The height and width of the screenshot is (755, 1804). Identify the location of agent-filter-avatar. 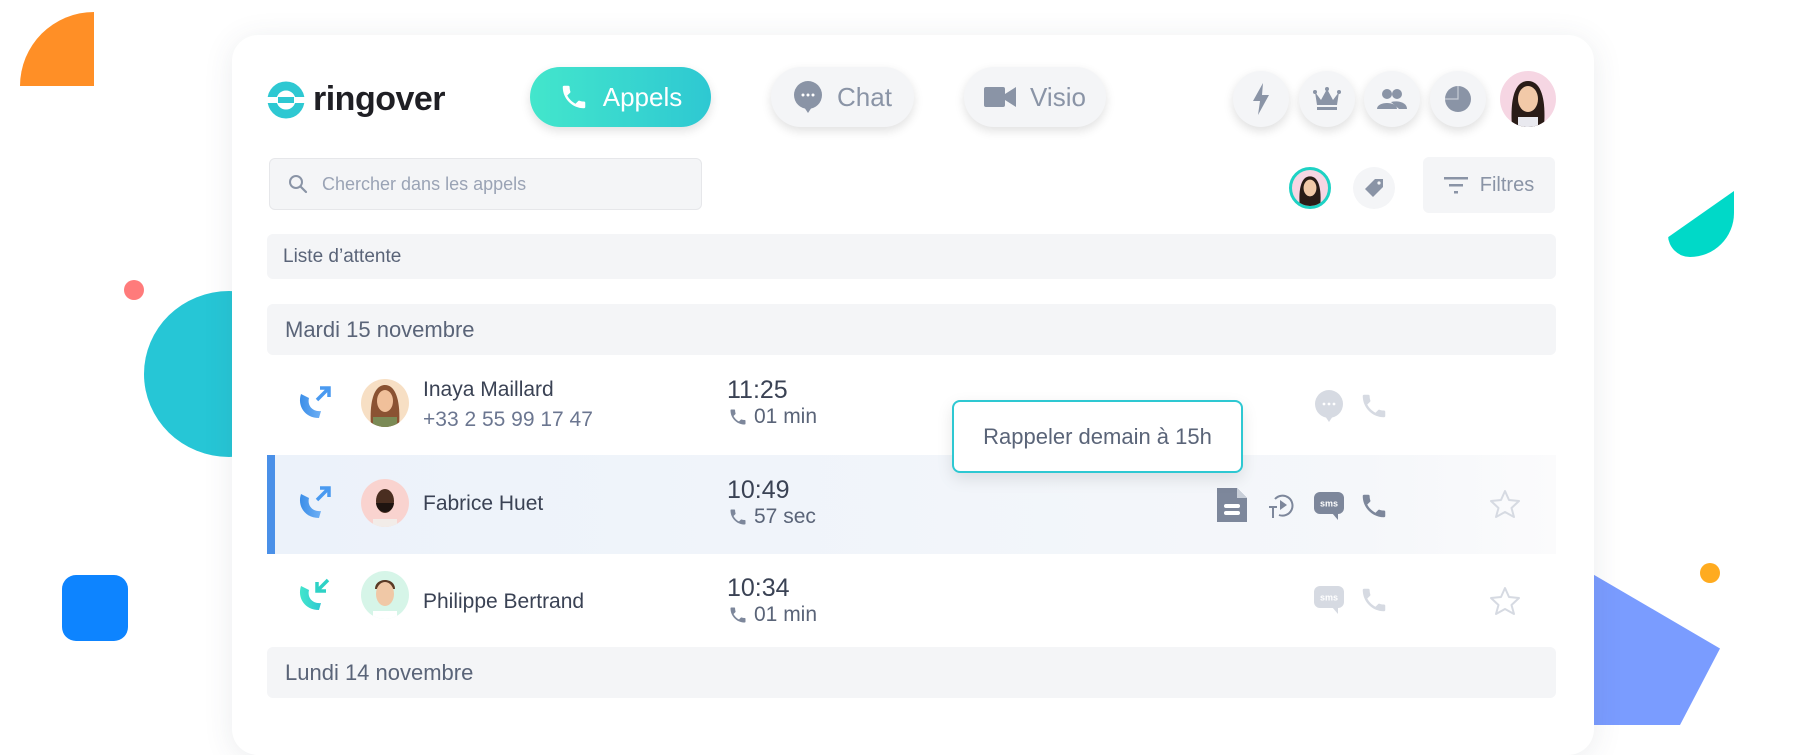
(1310, 188).